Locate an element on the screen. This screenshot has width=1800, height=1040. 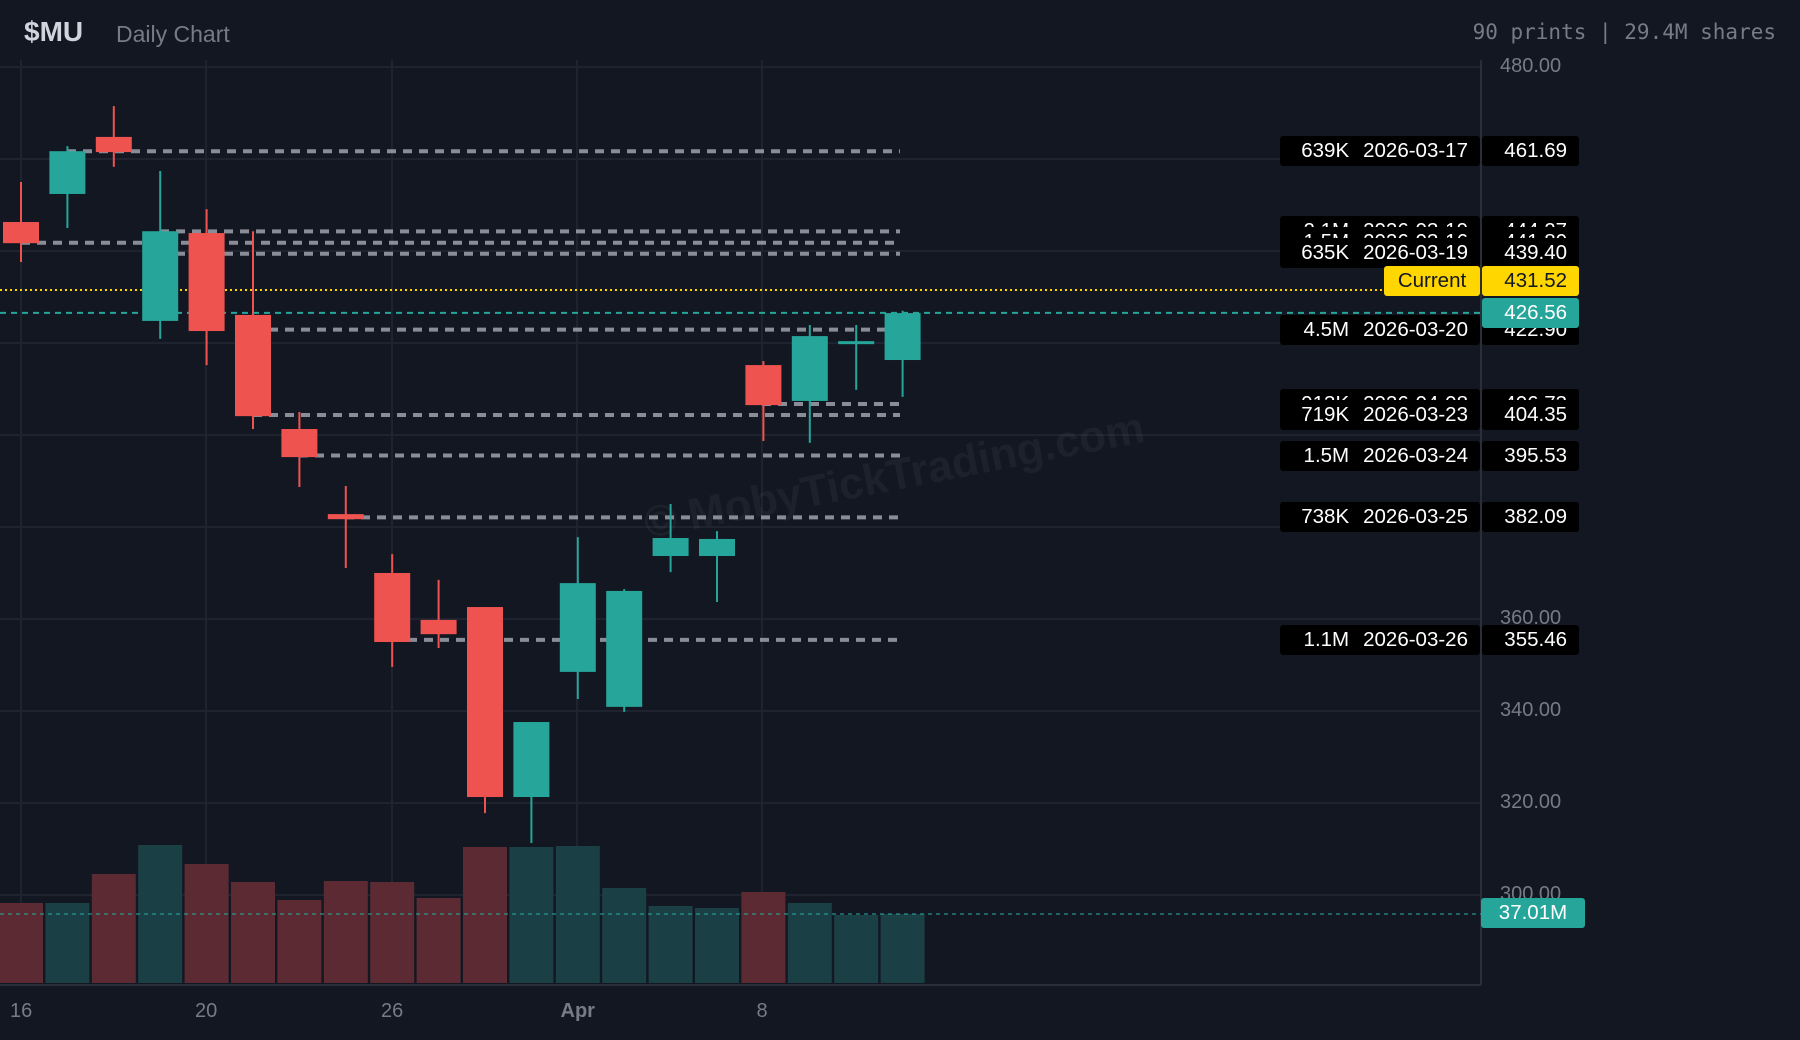
prints-summary: 90 prints | 29.4M shares is located at coordinates (1624, 32).